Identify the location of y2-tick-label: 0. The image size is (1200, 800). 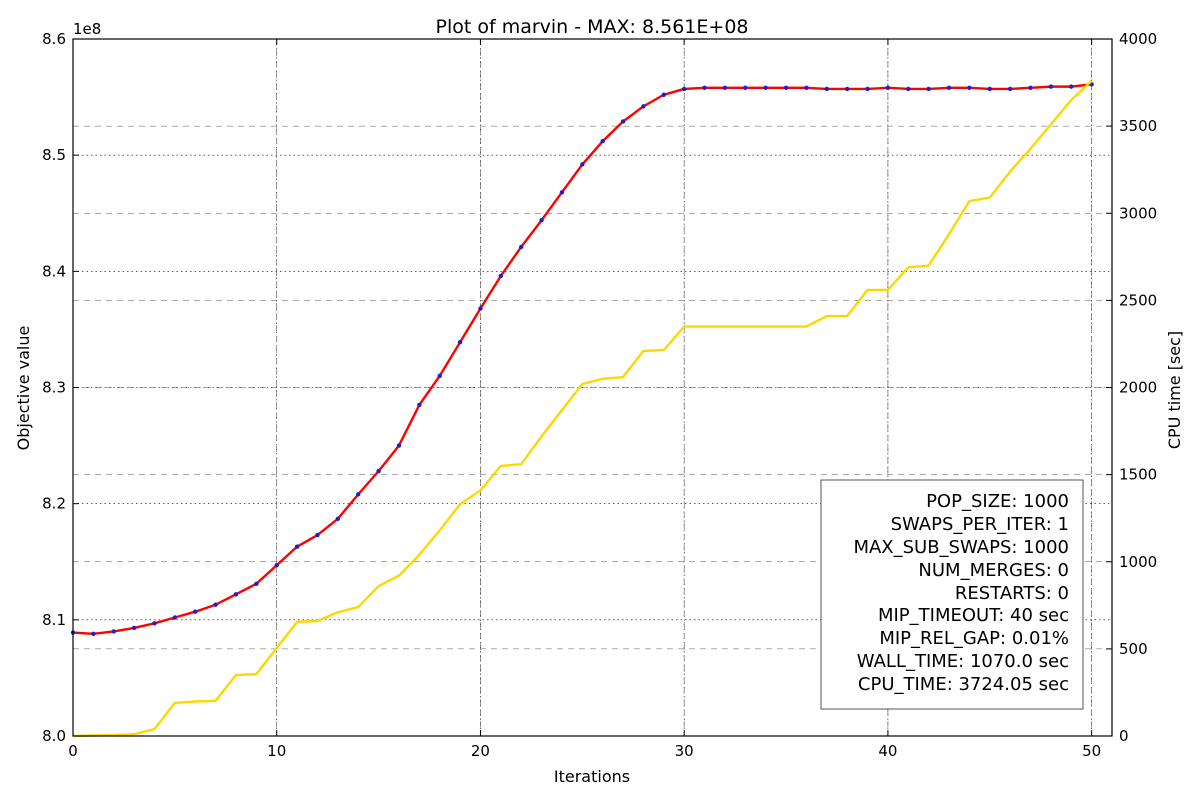
(1124, 736).